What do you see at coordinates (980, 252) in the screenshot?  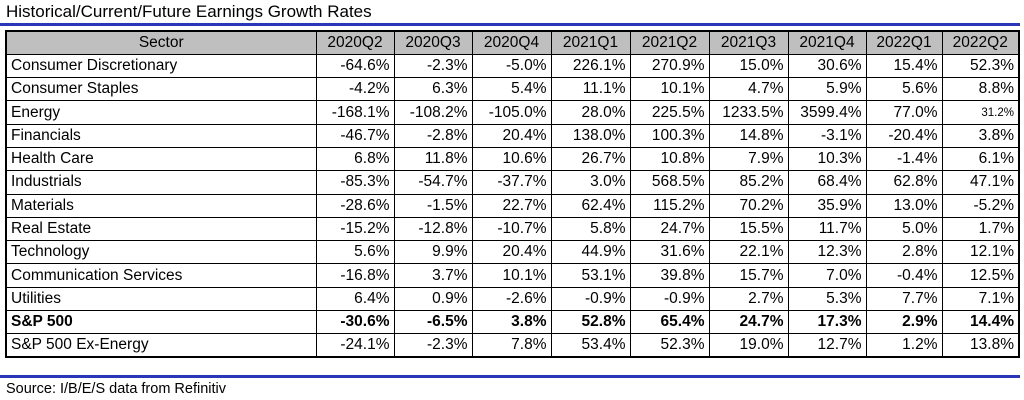 I see `value-cell: 12.1%` at bounding box center [980, 252].